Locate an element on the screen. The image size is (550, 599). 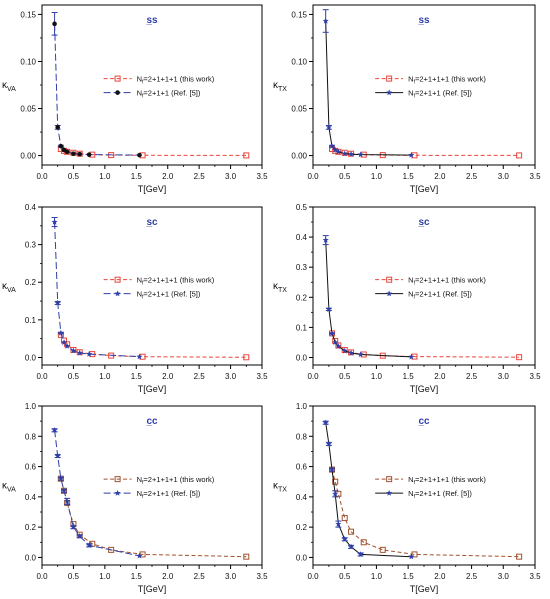
y-tick-label: 0.05 is located at coordinates (28, 109).